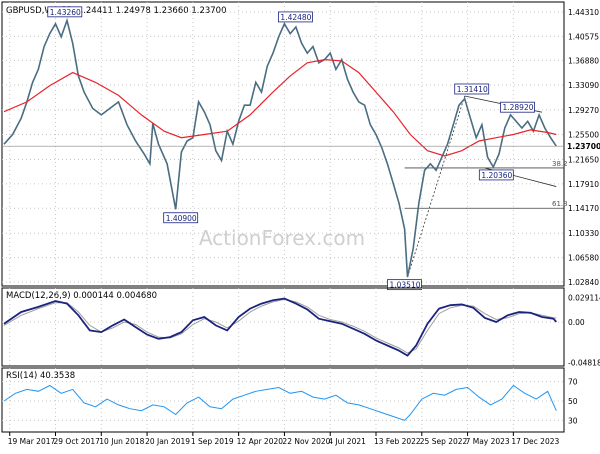  What do you see at coordinates (583, 60) in the screenshot?
I see `price-tick-label: 1.36880` at bounding box center [583, 60].